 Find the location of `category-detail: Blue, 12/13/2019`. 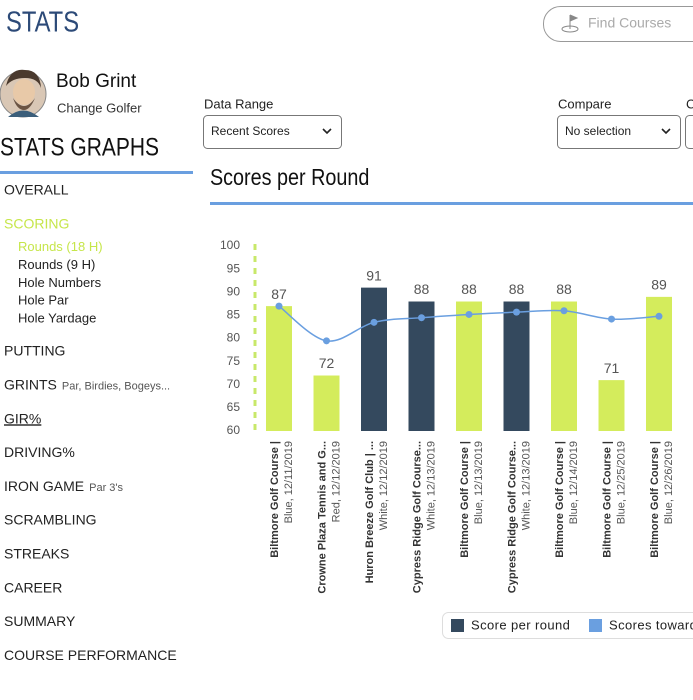

category-detail: Blue, 12/13/2019 is located at coordinates (479, 482).